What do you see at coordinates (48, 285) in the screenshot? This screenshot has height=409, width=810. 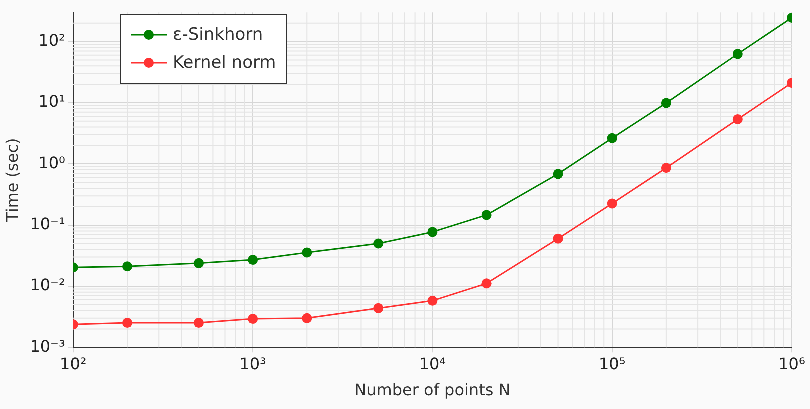 I see `y-tick-label: 10⁻²` at bounding box center [48, 285].